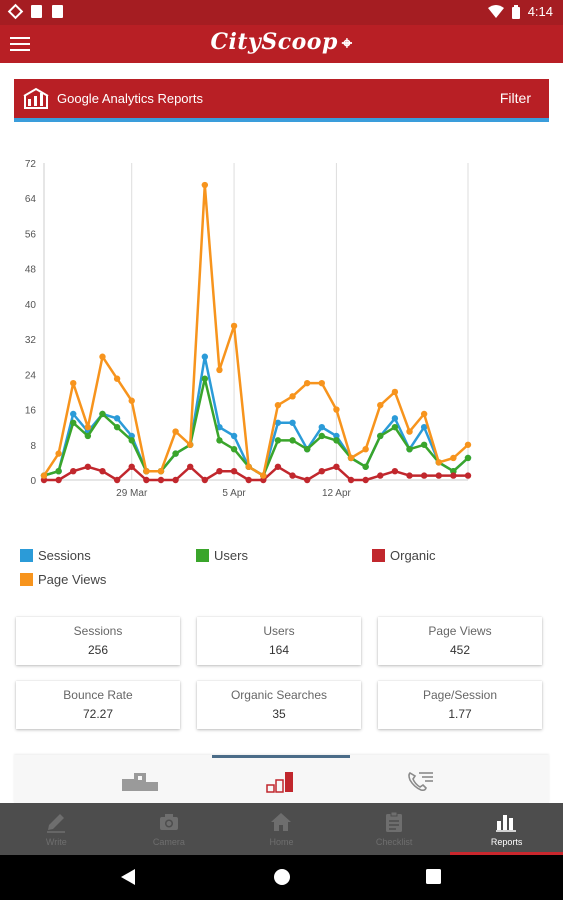 The height and width of the screenshot is (900, 563). What do you see at coordinates (168, 822) in the screenshot?
I see `camera-icon` at bounding box center [168, 822].